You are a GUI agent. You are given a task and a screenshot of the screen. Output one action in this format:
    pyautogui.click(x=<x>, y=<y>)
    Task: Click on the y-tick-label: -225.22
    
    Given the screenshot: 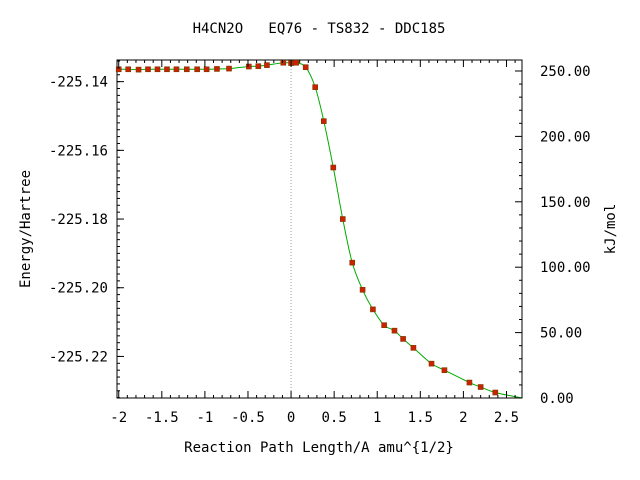 What is the action you would take?
    pyautogui.click(x=78, y=357)
    